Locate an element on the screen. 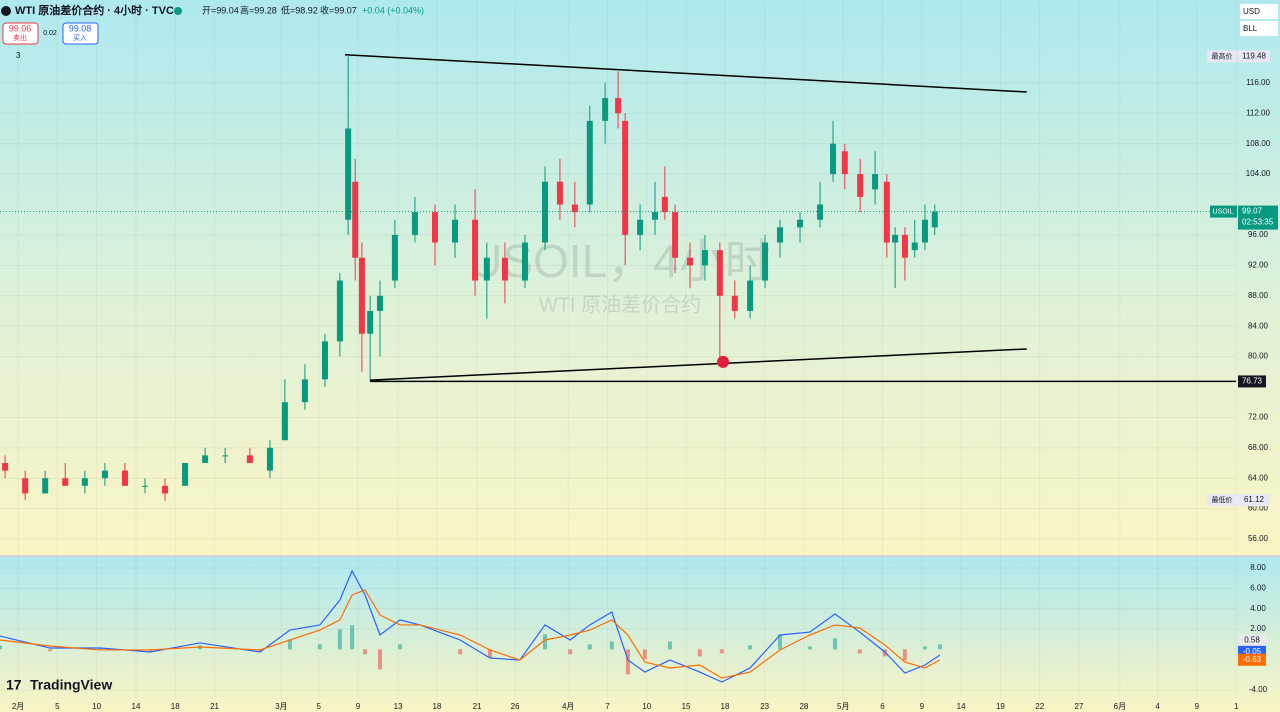 This screenshot has height=712, width=1280. extreme-value: 119.48 is located at coordinates (1254, 56).